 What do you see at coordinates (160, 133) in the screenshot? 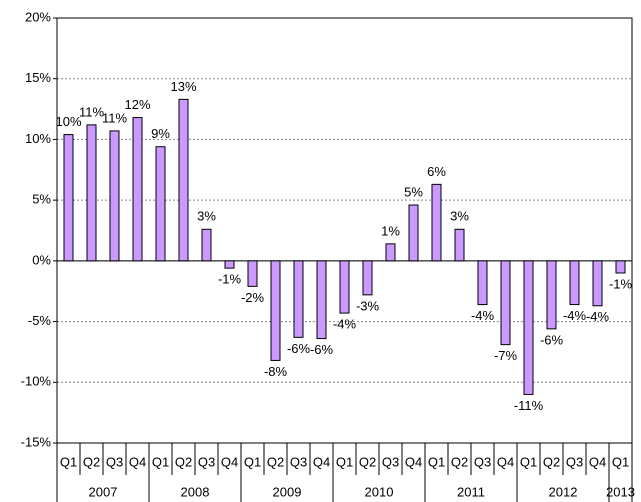
I see `value-label: 9%` at bounding box center [160, 133].